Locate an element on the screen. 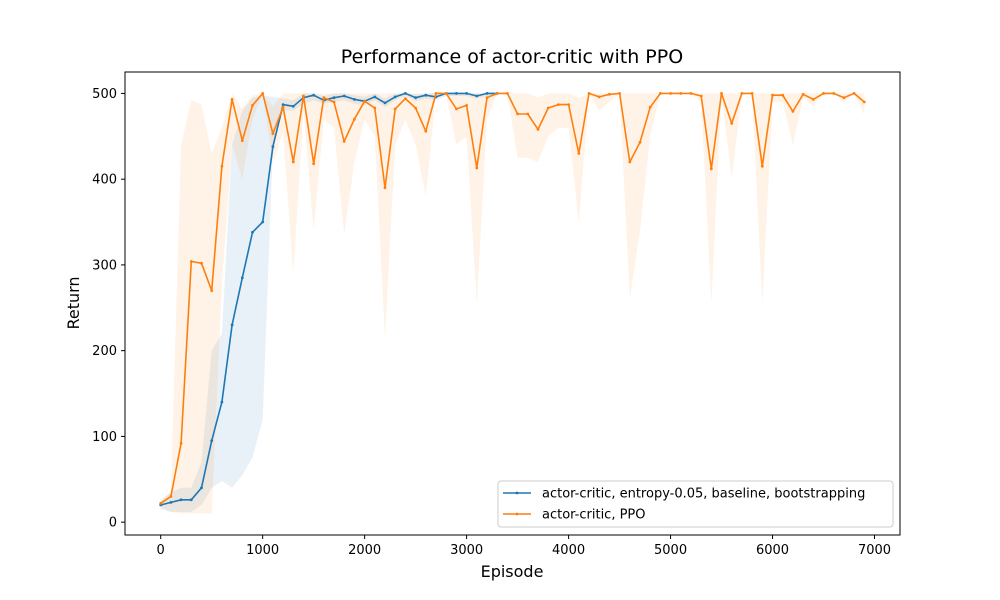 The image size is (1000, 600). chart-title: Performance of actor-critic with PPO is located at coordinates (512, 57).